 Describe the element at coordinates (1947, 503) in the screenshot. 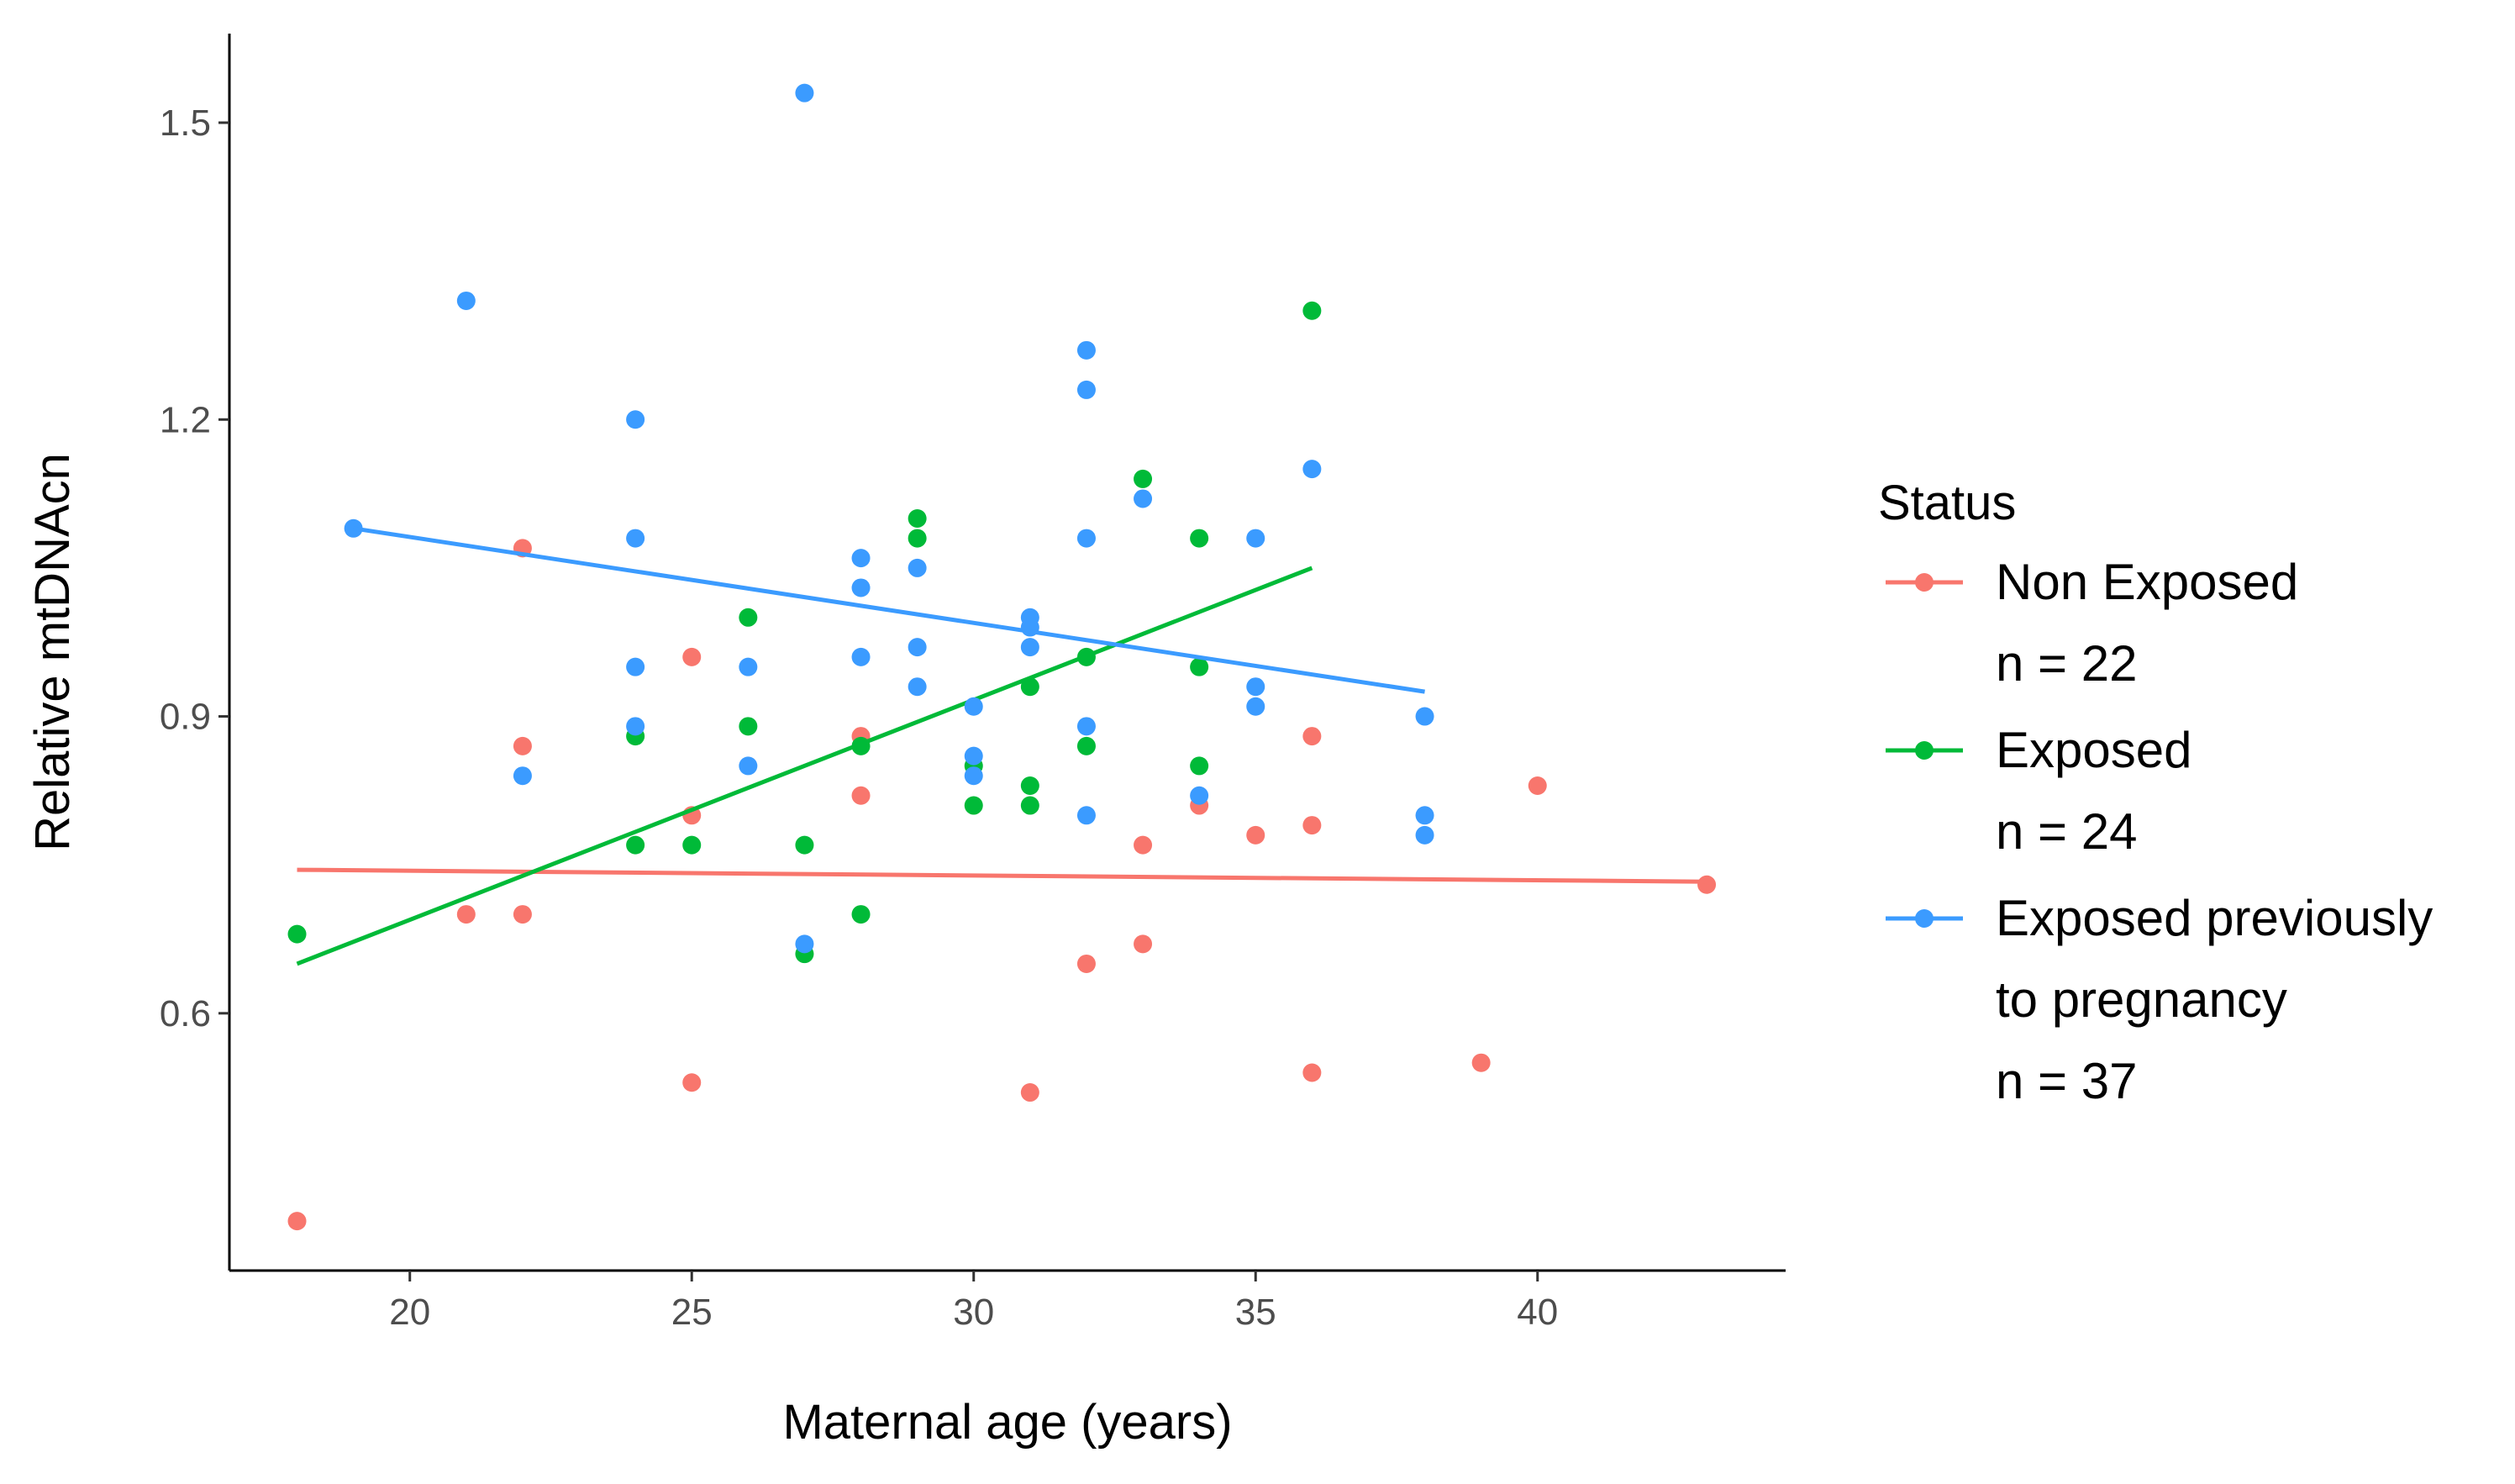

I see `legend-title: Status` at that location.